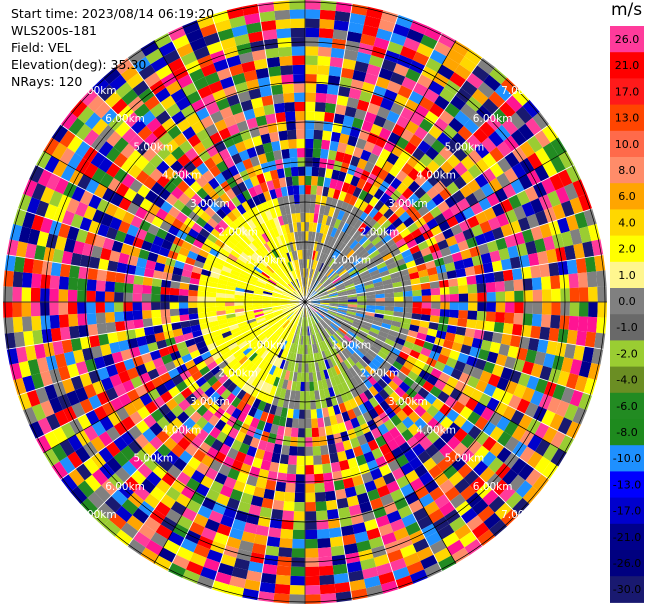 The height and width of the screenshot is (607, 647). I want to click on field-name: Field: VEL, so click(41, 47).